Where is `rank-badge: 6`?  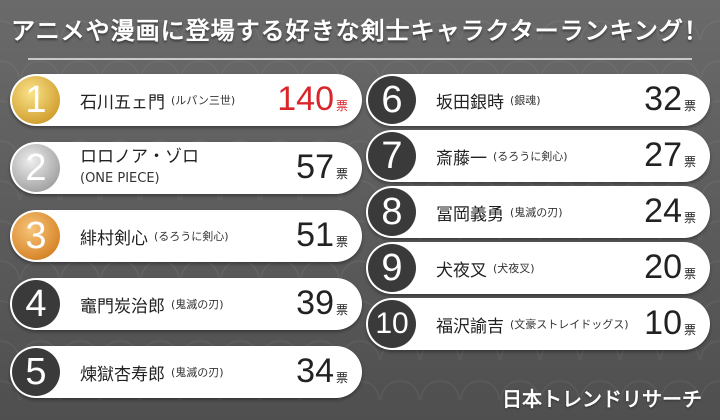
rank-badge: 6 is located at coordinates (392, 100).